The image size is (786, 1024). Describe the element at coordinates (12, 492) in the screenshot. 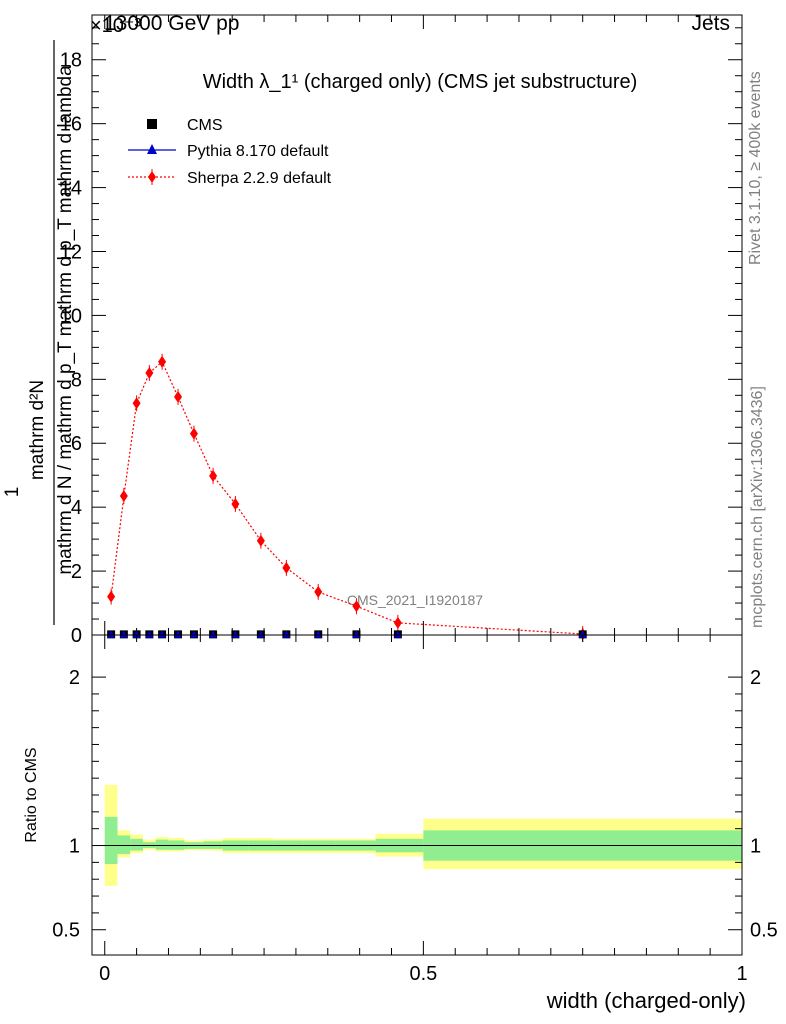

I see `y-title-prefix: 1` at that location.